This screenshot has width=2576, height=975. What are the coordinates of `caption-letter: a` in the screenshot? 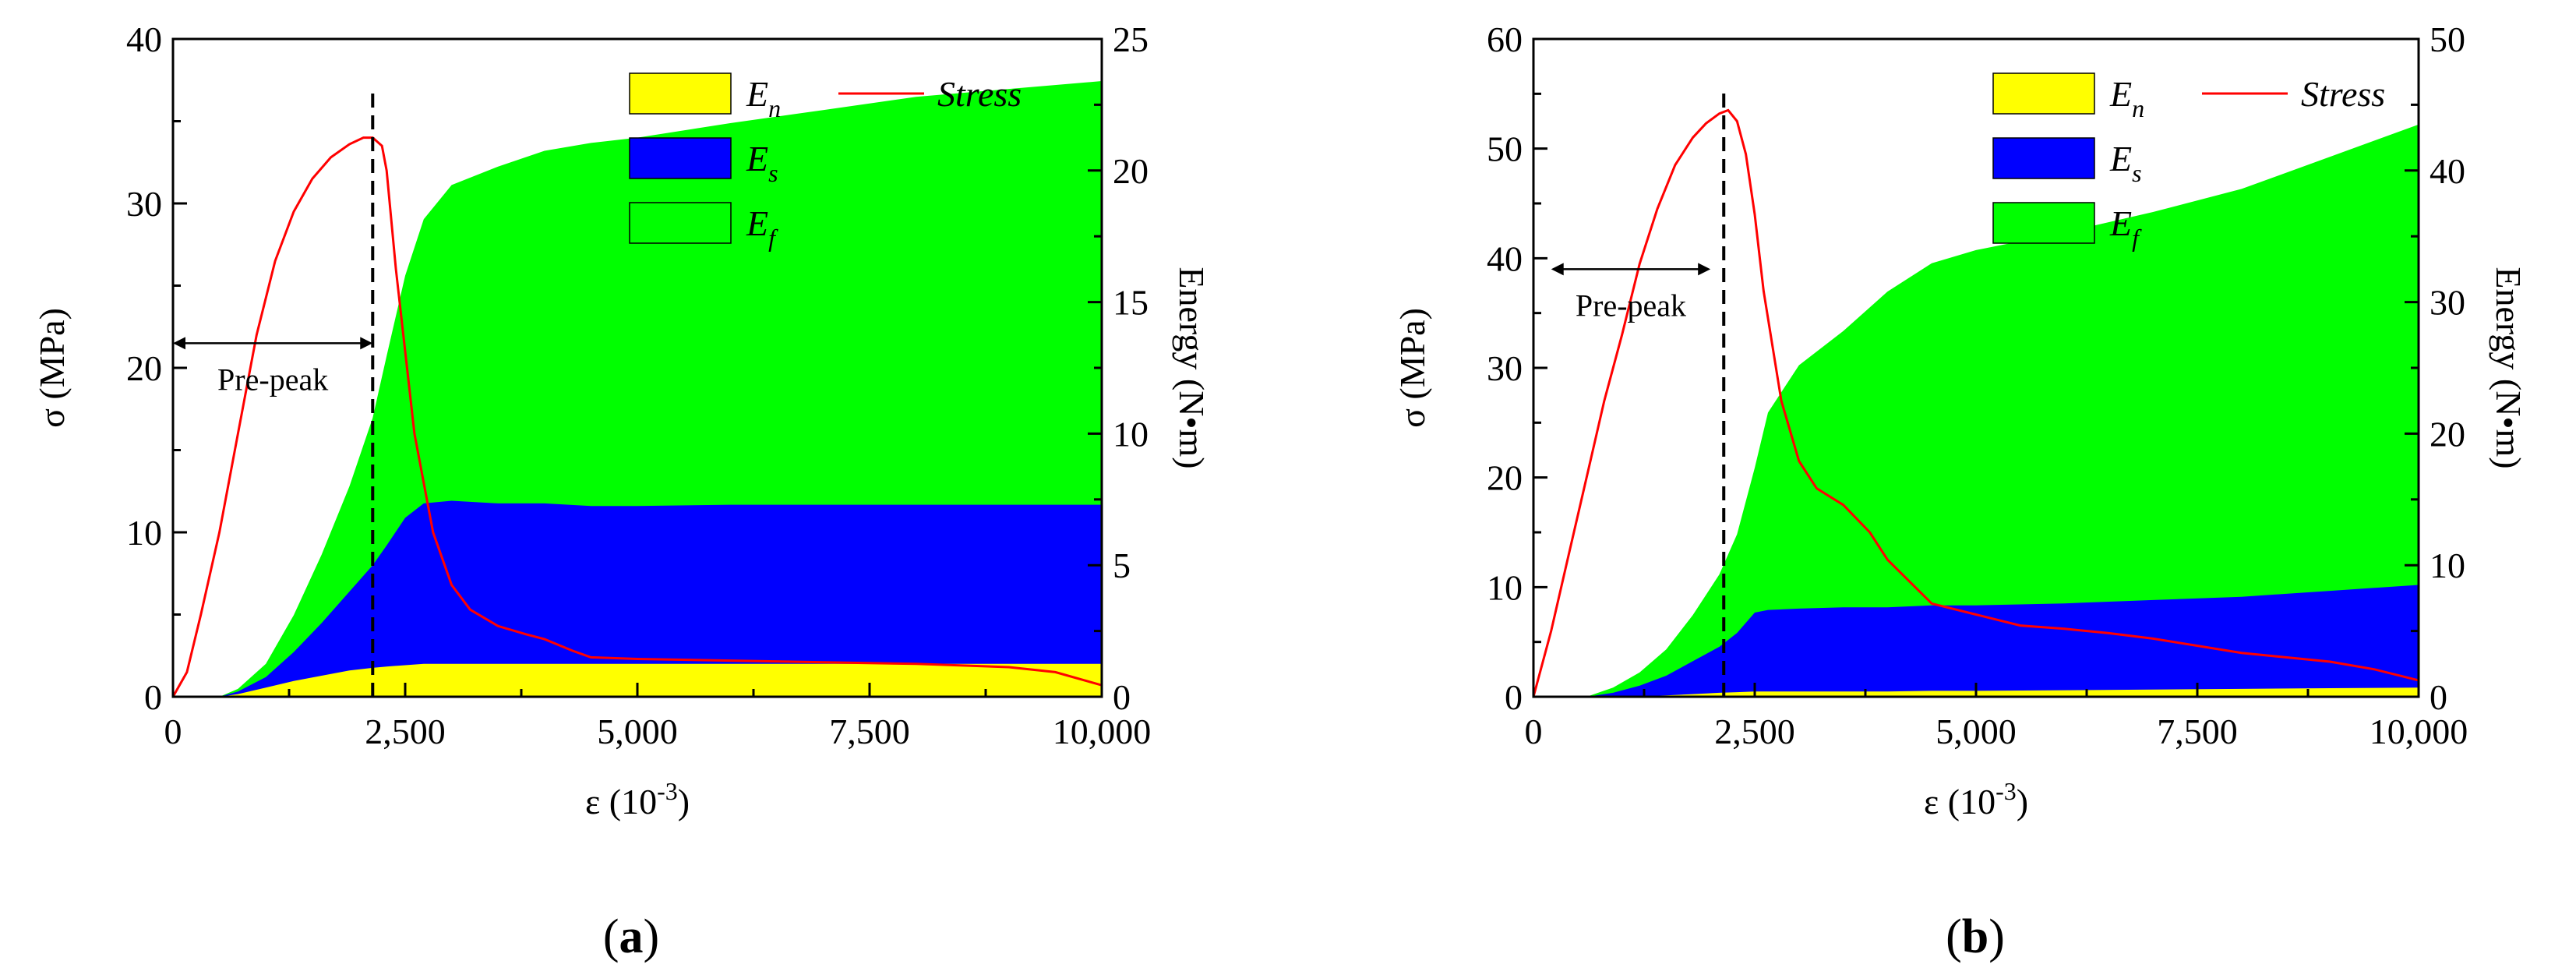 It's located at (631, 936).